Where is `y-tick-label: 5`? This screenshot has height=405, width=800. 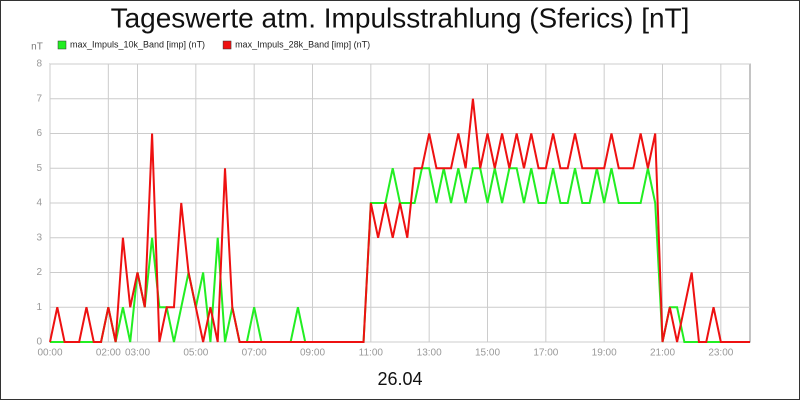 y-tick-label: 5 is located at coordinates (39, 168).